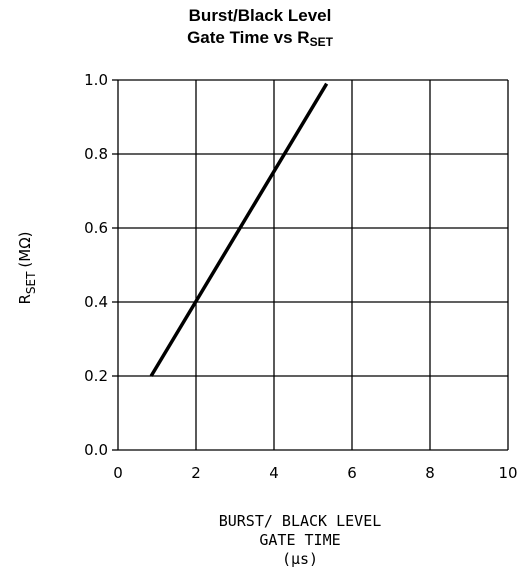  What do you see at coordinates (196, 473) in the screenshot?
I see `x-tick-label: 2` at bounding box center [196, 473].